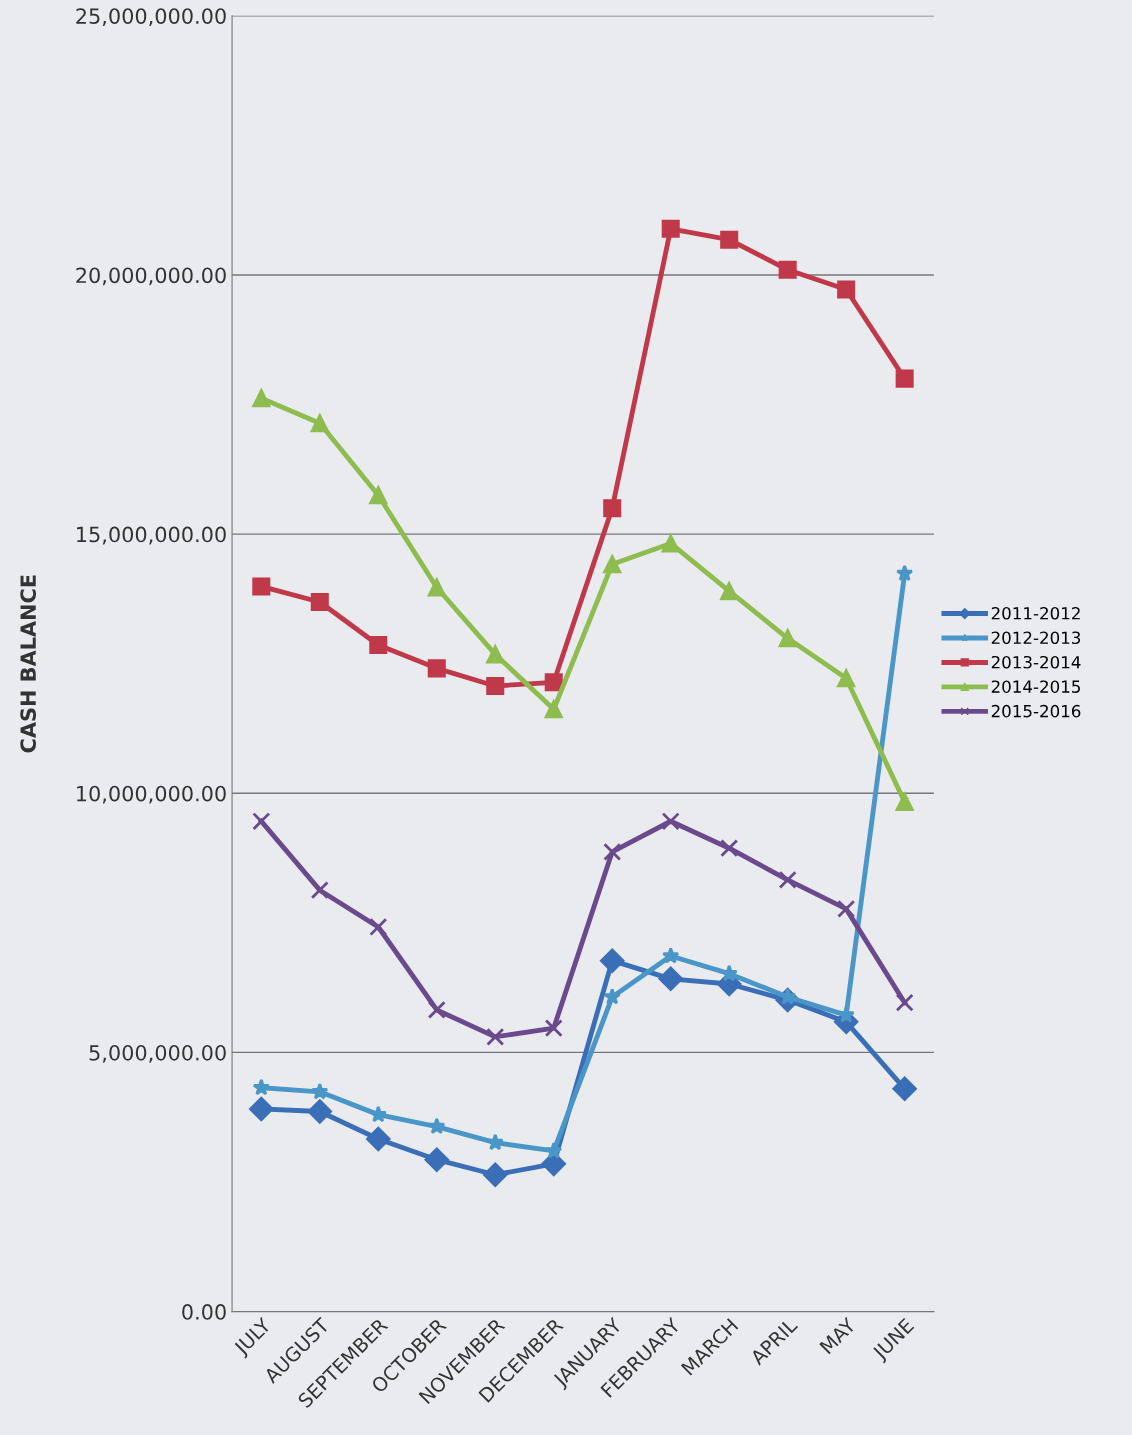 The width and height of the screenshot is (1132, 1435). I want to click on y-tick-label: 25,000,000.00, so click(151, 17).